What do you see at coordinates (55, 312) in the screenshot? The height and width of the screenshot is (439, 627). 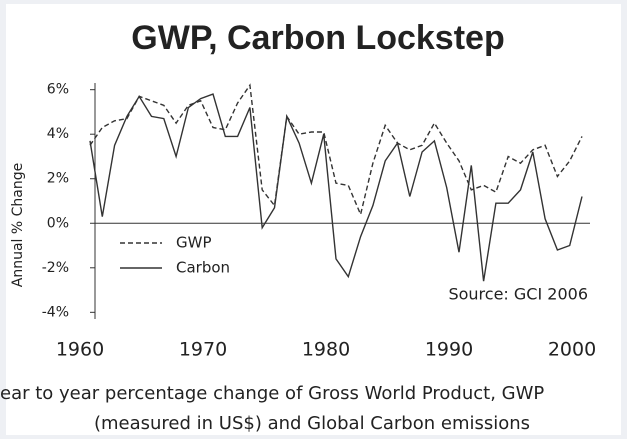 I see `y-tick-label: -4%` at bounding box center [55, 312].